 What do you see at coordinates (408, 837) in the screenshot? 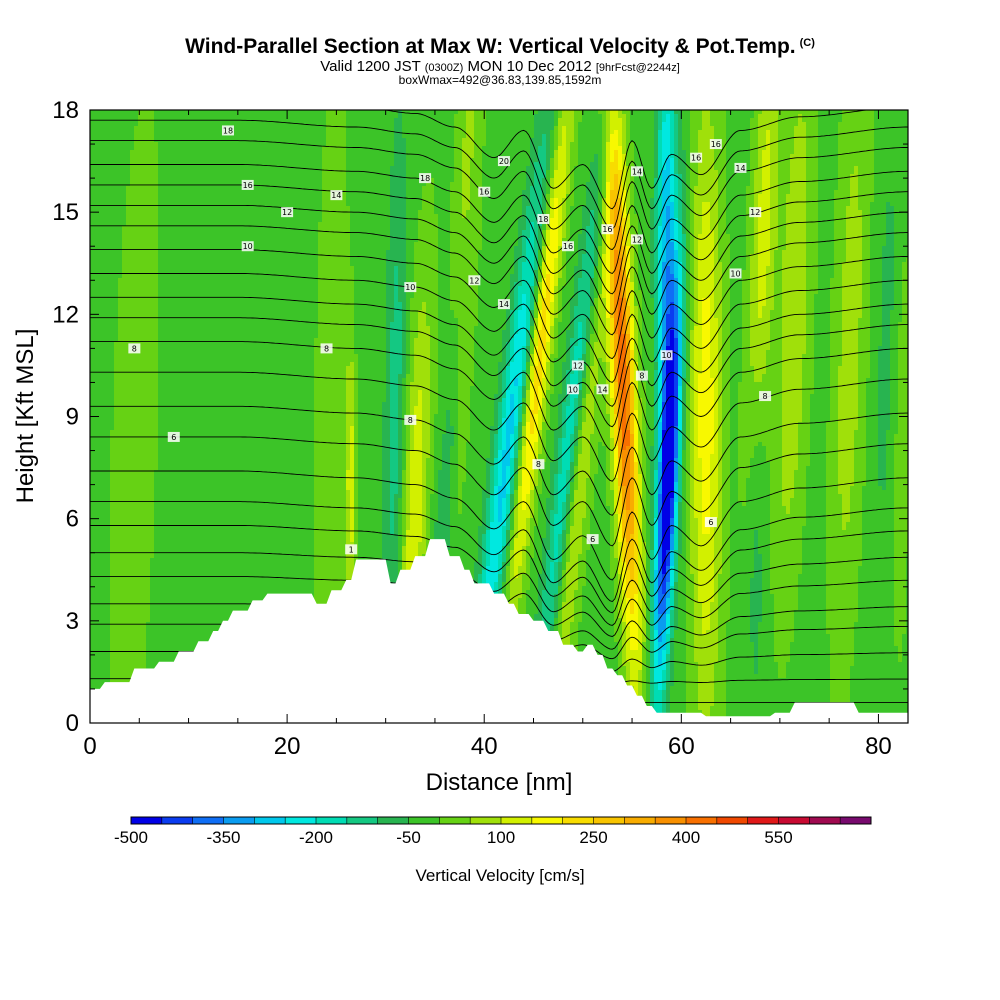
I see `colorbar-tick-label: -50` at bounding box center [408, 837].